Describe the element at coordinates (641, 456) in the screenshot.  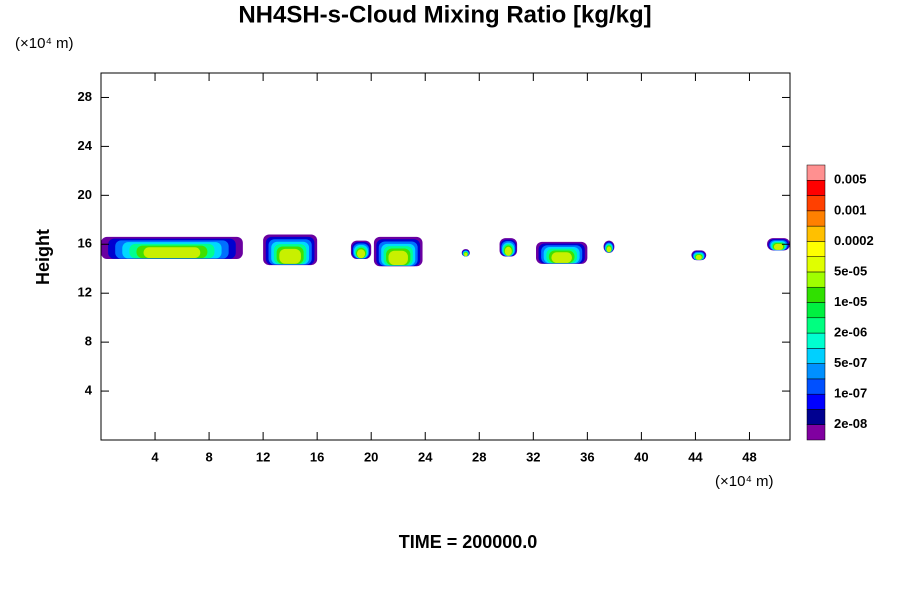
I see `x-tick-label: 40` at that location.